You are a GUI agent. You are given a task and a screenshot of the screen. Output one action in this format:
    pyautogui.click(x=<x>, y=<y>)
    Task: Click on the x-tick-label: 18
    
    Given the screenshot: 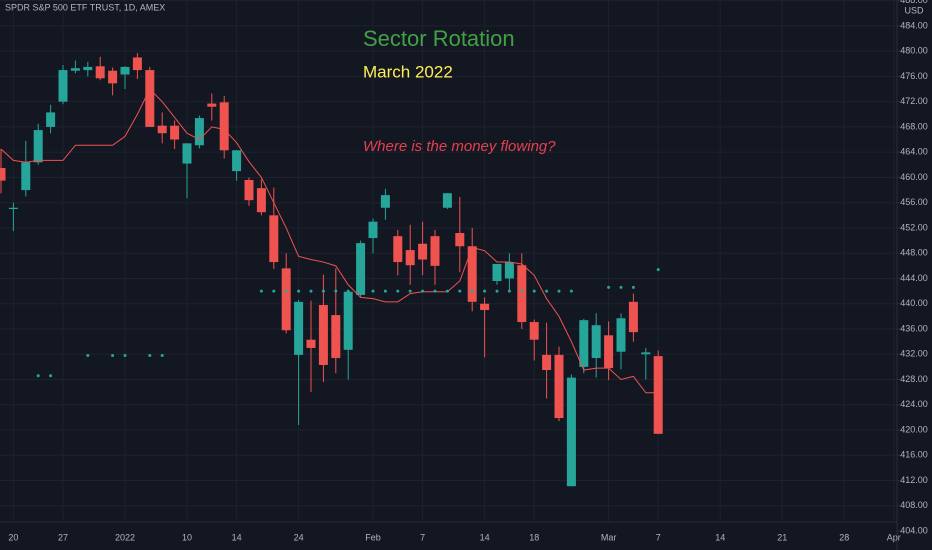 What is the action you would take?
    pyautogui.click(x=534, y=537)
    